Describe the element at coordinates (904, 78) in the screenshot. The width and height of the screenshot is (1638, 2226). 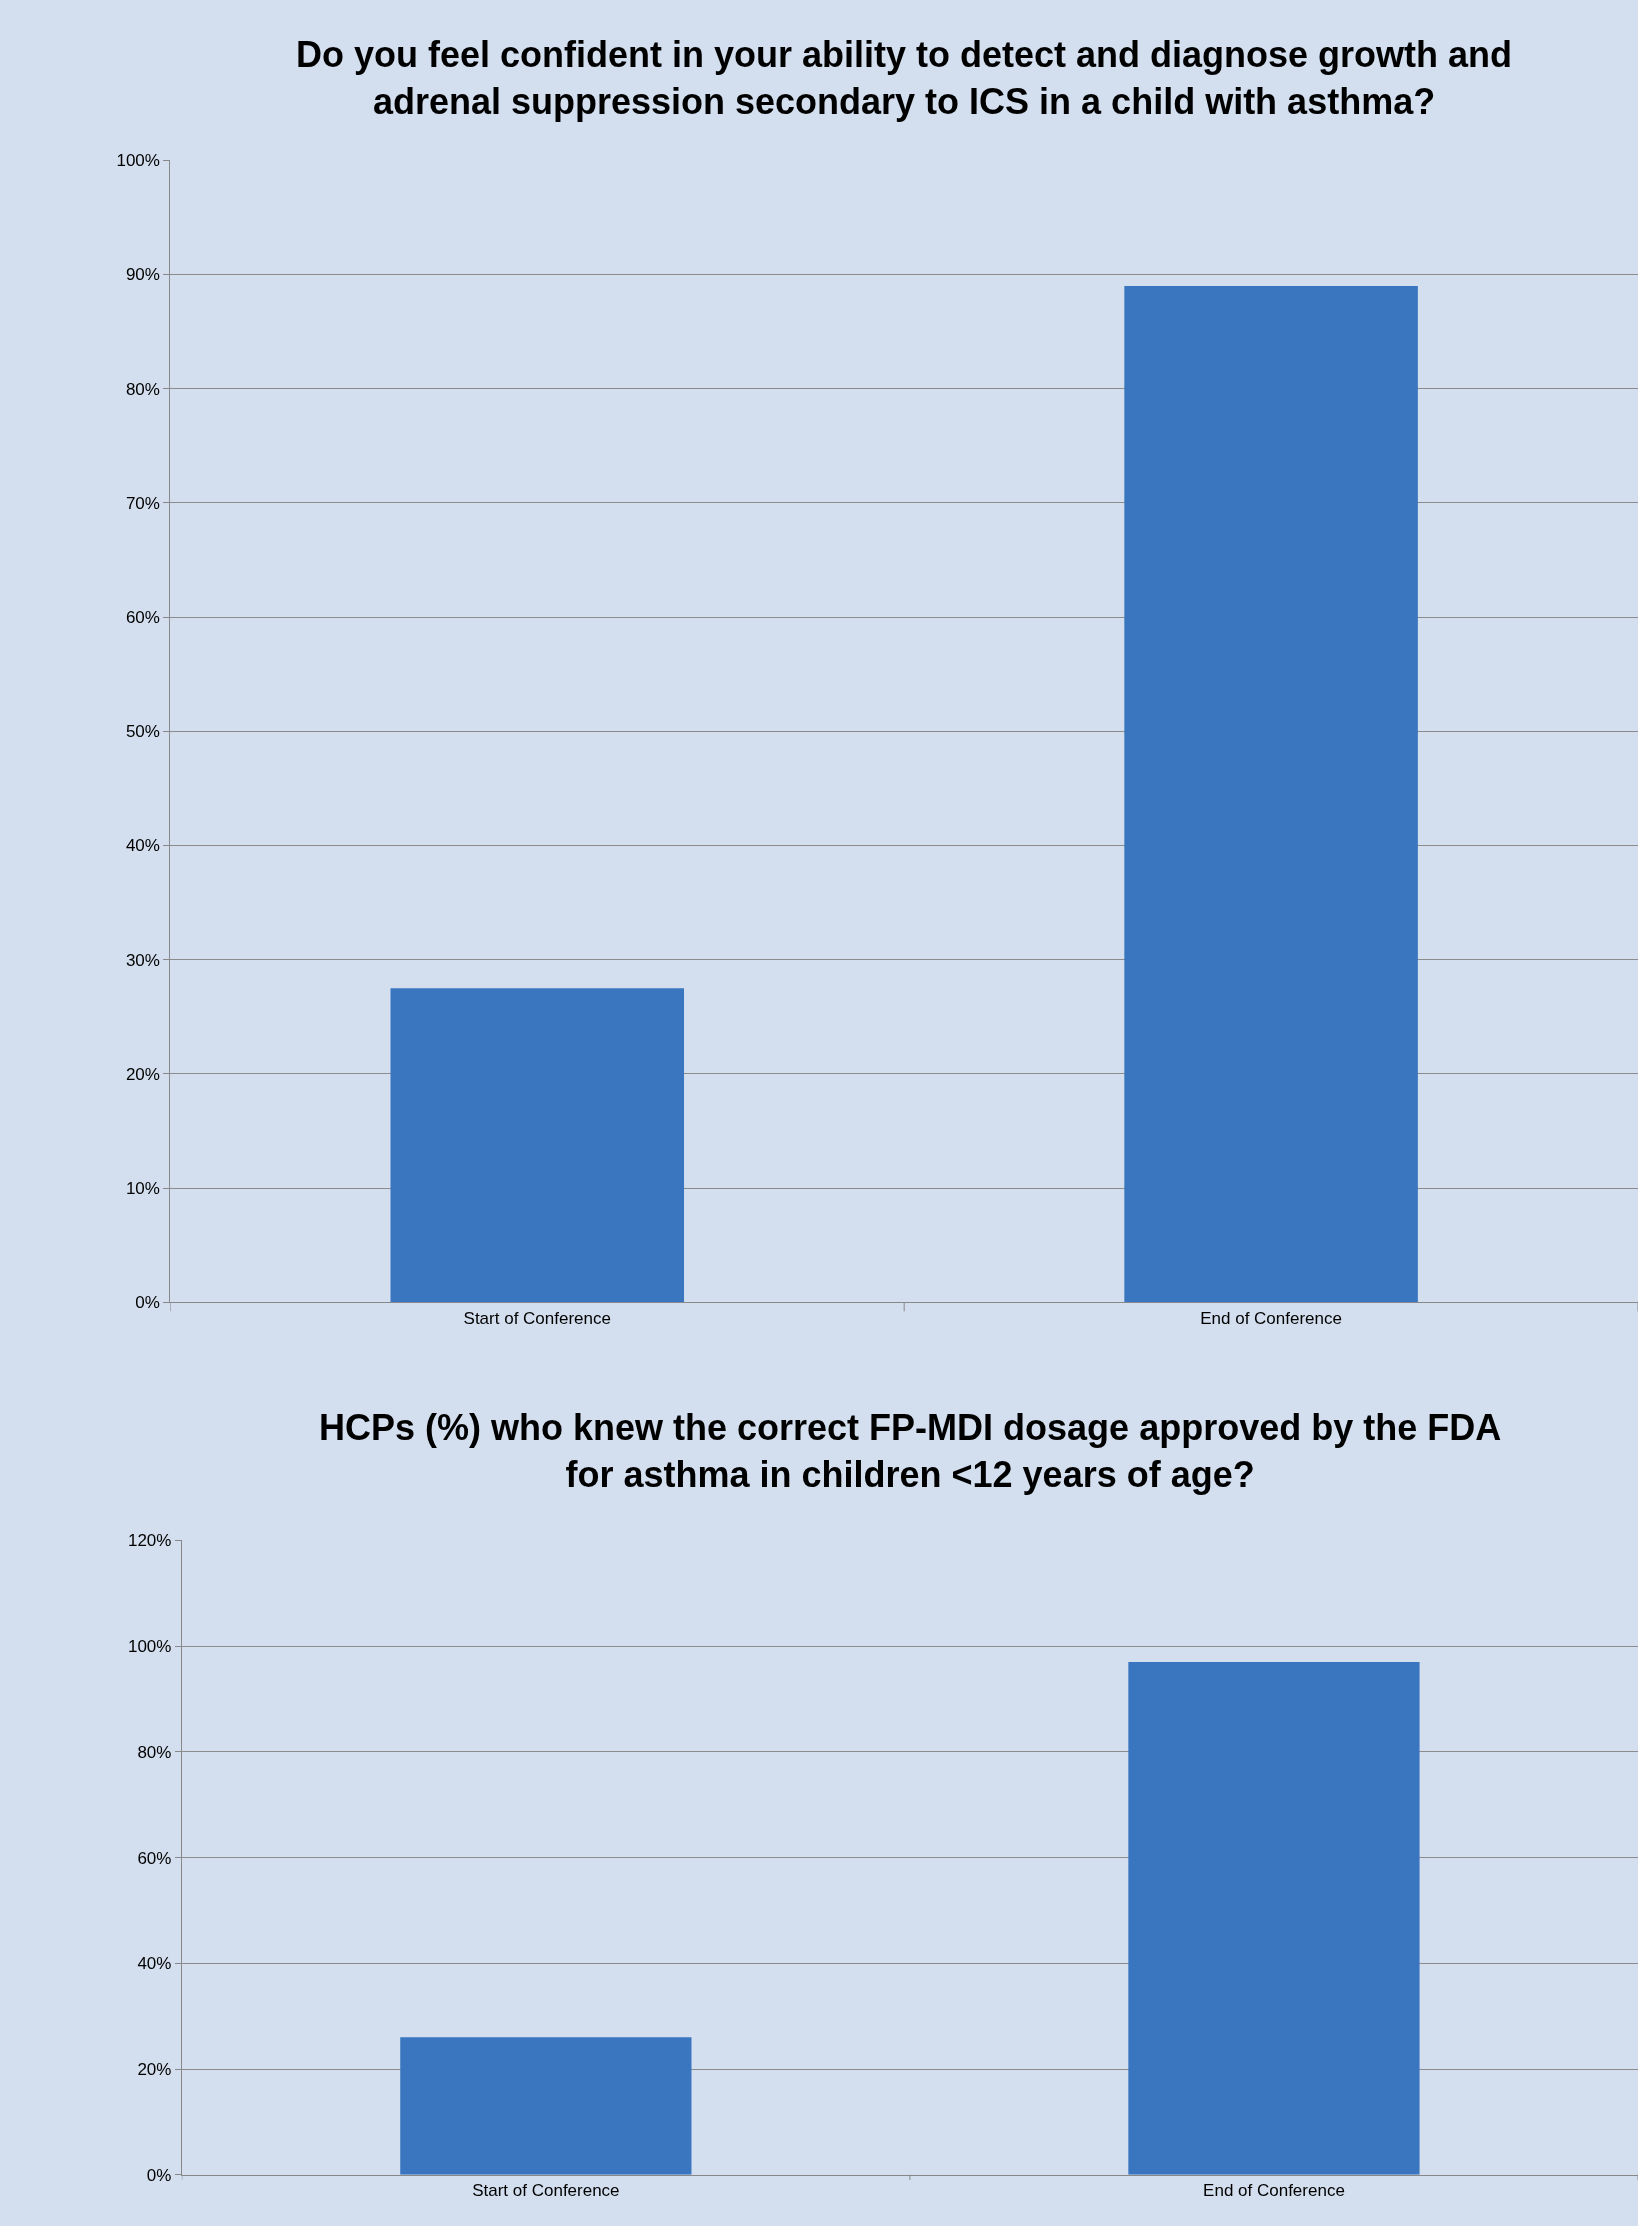
I see `chart-title: Do you feel confident in your ability to detect and diagnose growth and adrenal suppression secondary to ICS in a child with asthma?` at that location.